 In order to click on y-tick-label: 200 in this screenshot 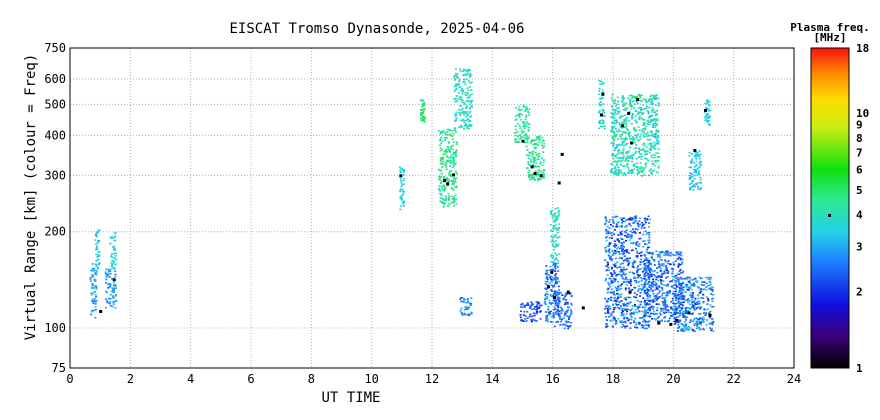, I will do `click(55, 232)`.